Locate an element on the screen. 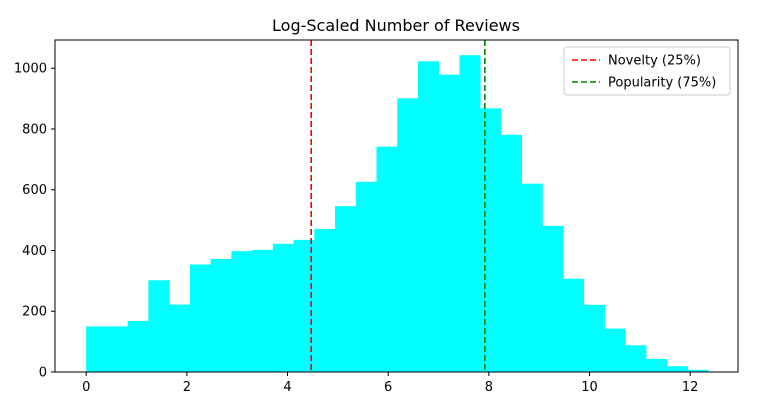 This screenshot has width=776, height=405. legend-label: Popularity (75%) is located at coordinates (662, 83).